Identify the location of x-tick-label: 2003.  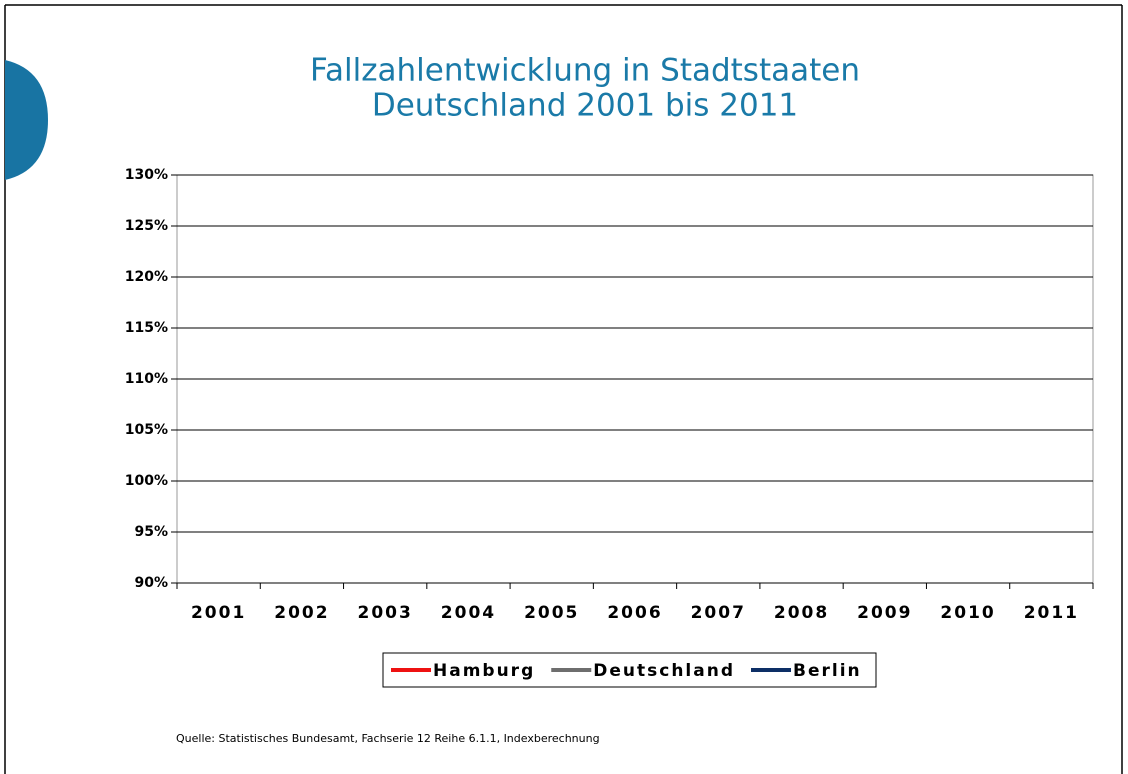
(385, 613).